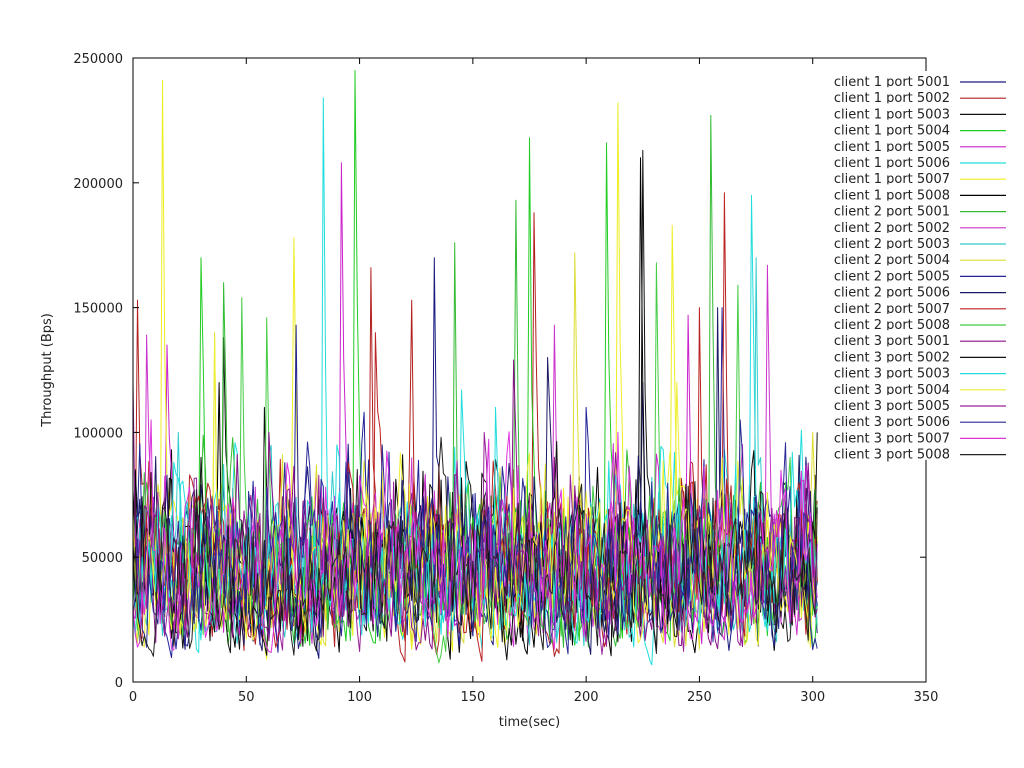  Describe the element at coordinates (892, 357) in the screenshot. I see `legend-label: client 3 port 5002` at that location.